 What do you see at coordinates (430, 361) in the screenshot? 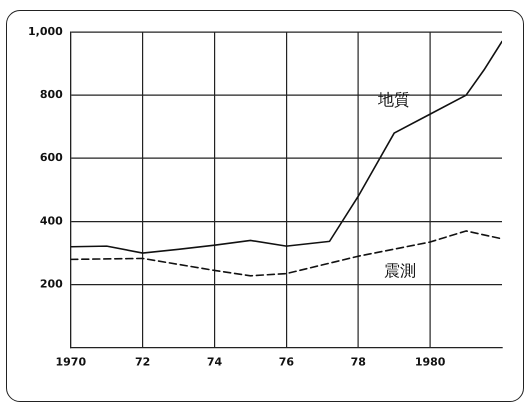
I see `x-tick-label: 1980` at bounding box center [430, 361].